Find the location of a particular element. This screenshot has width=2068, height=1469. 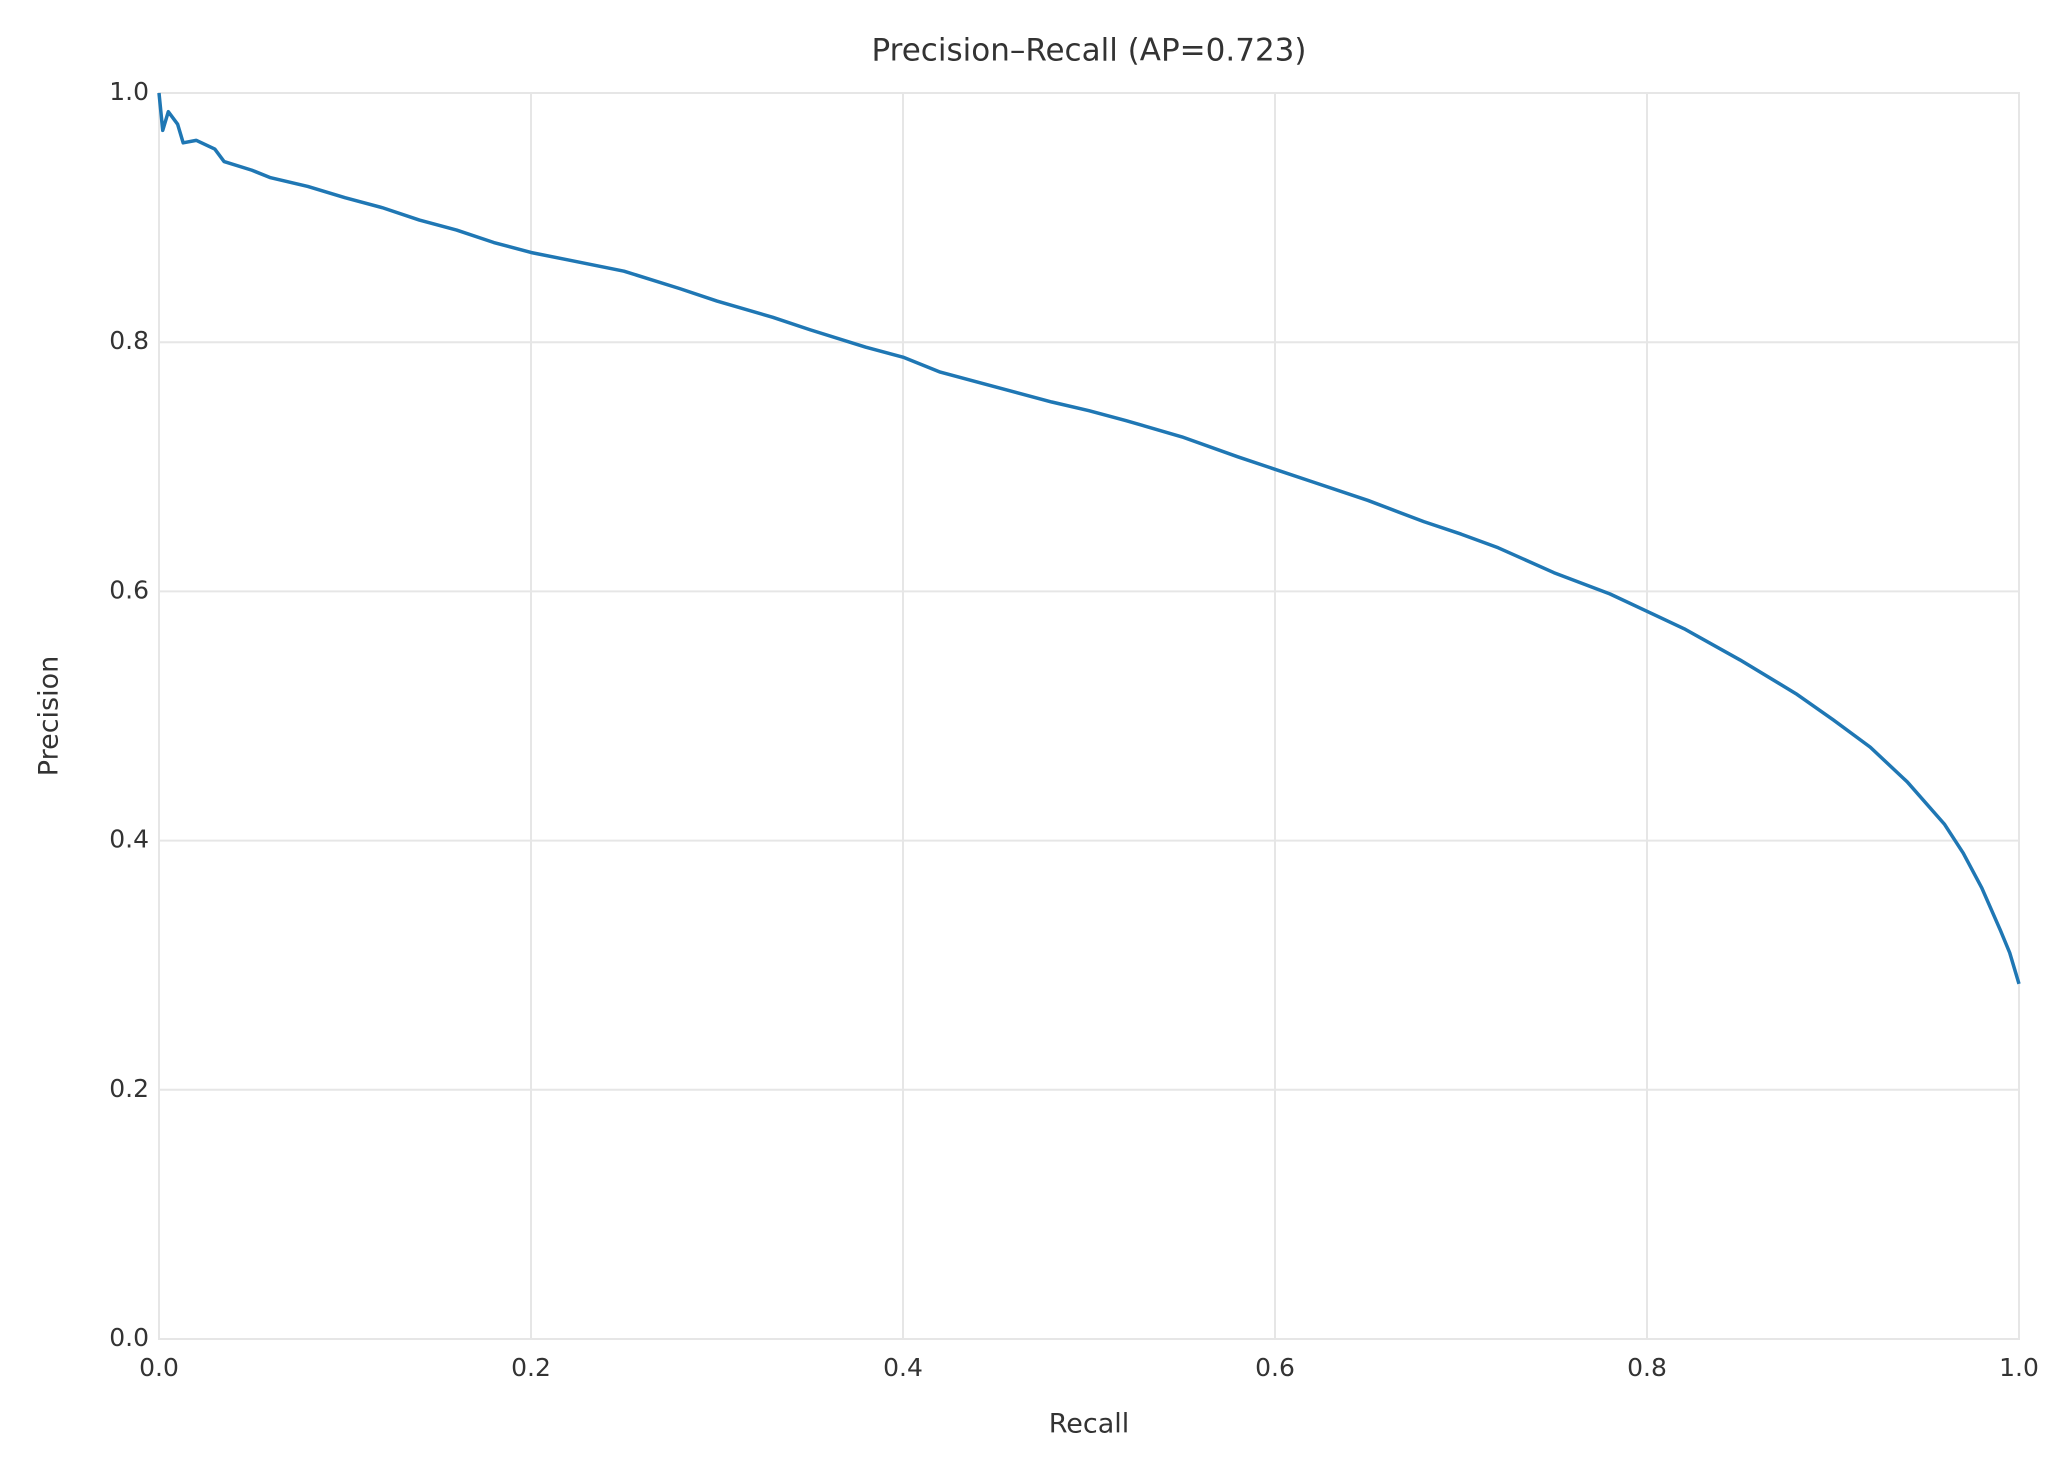

y-tick-label: 0.2 is located at coordinates (129, 1088).